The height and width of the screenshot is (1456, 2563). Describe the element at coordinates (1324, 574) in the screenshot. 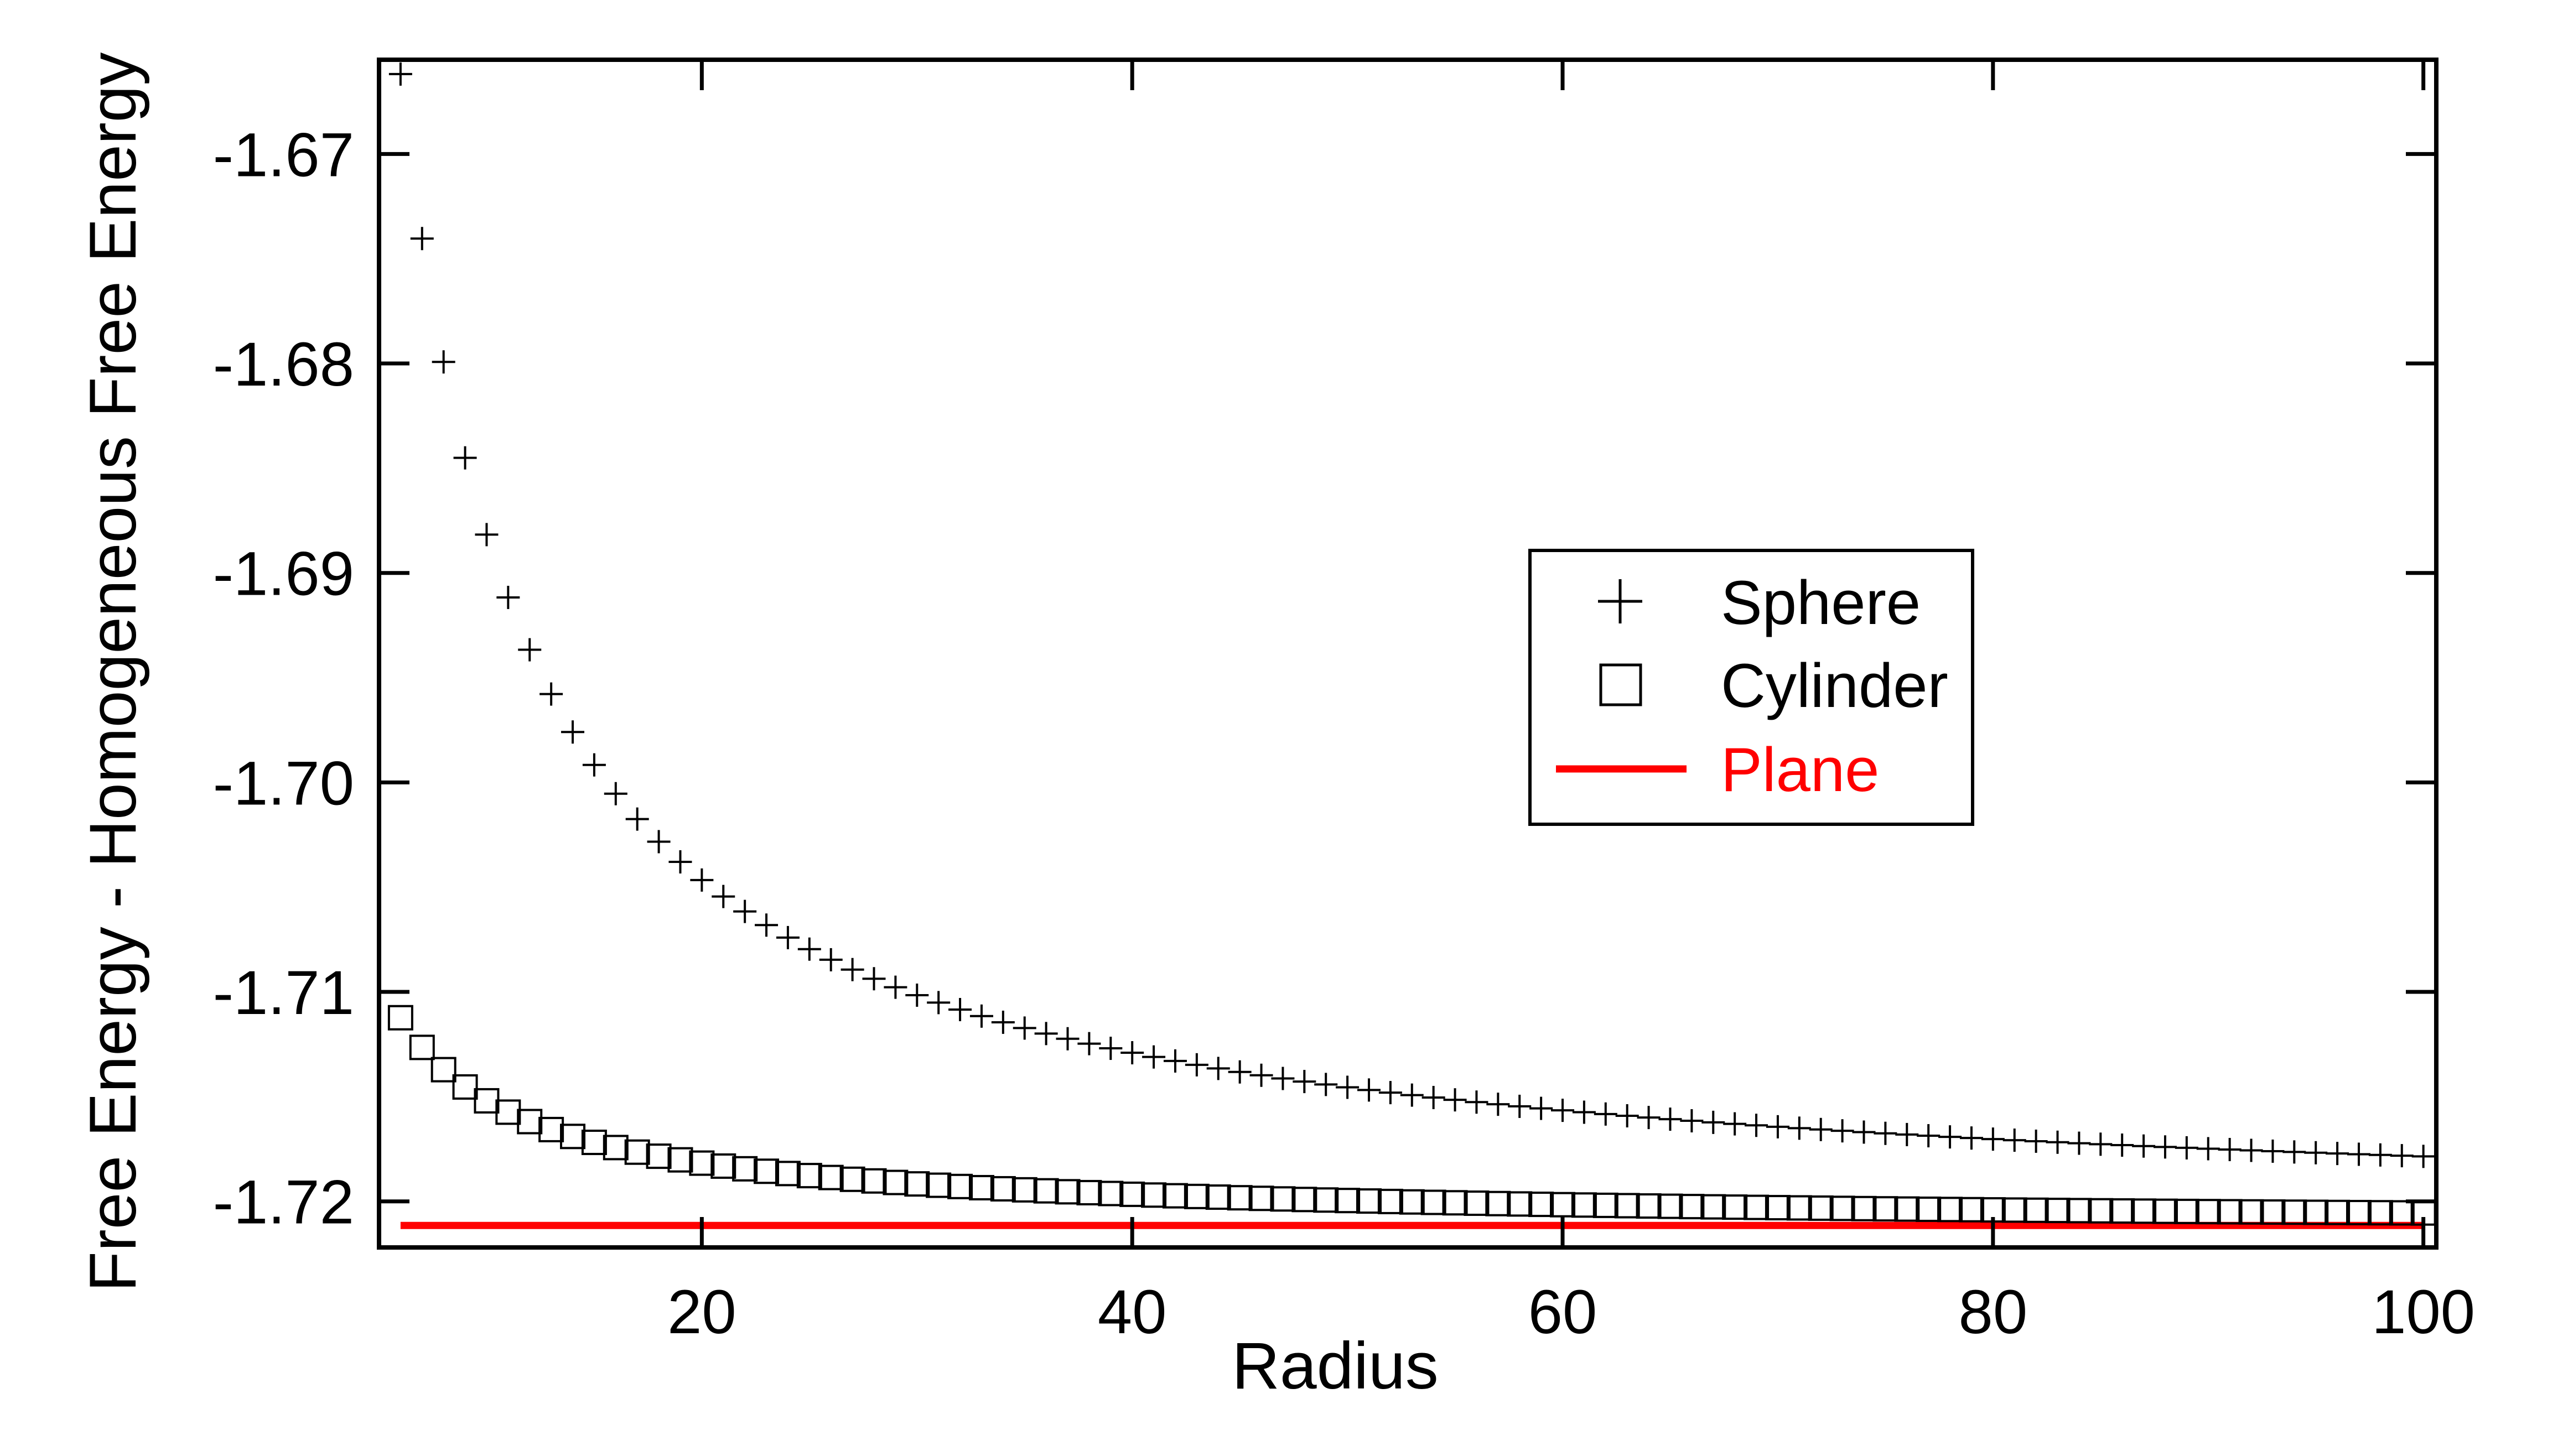

I see `y-tick: -1.69` at that location.